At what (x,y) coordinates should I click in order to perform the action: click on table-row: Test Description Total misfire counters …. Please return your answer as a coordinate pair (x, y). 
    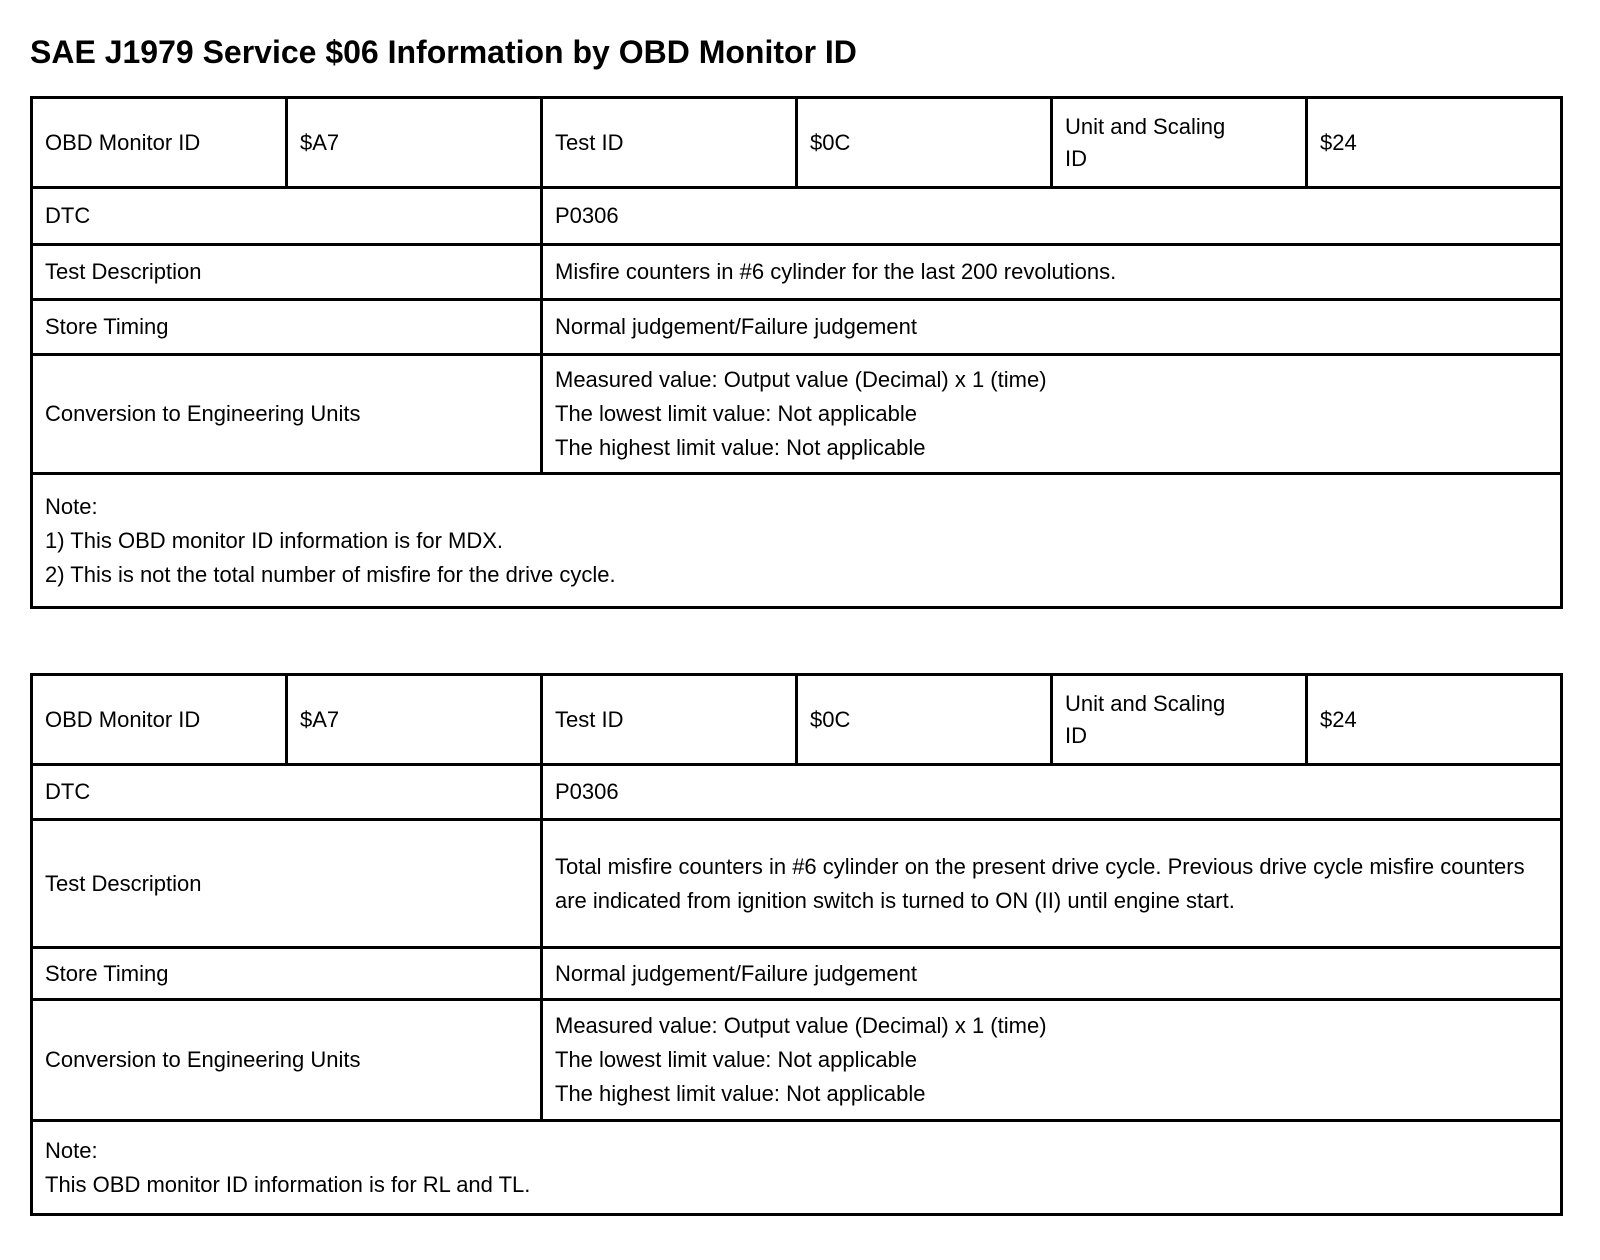
    Looking at the image, I should click on (796, 883).